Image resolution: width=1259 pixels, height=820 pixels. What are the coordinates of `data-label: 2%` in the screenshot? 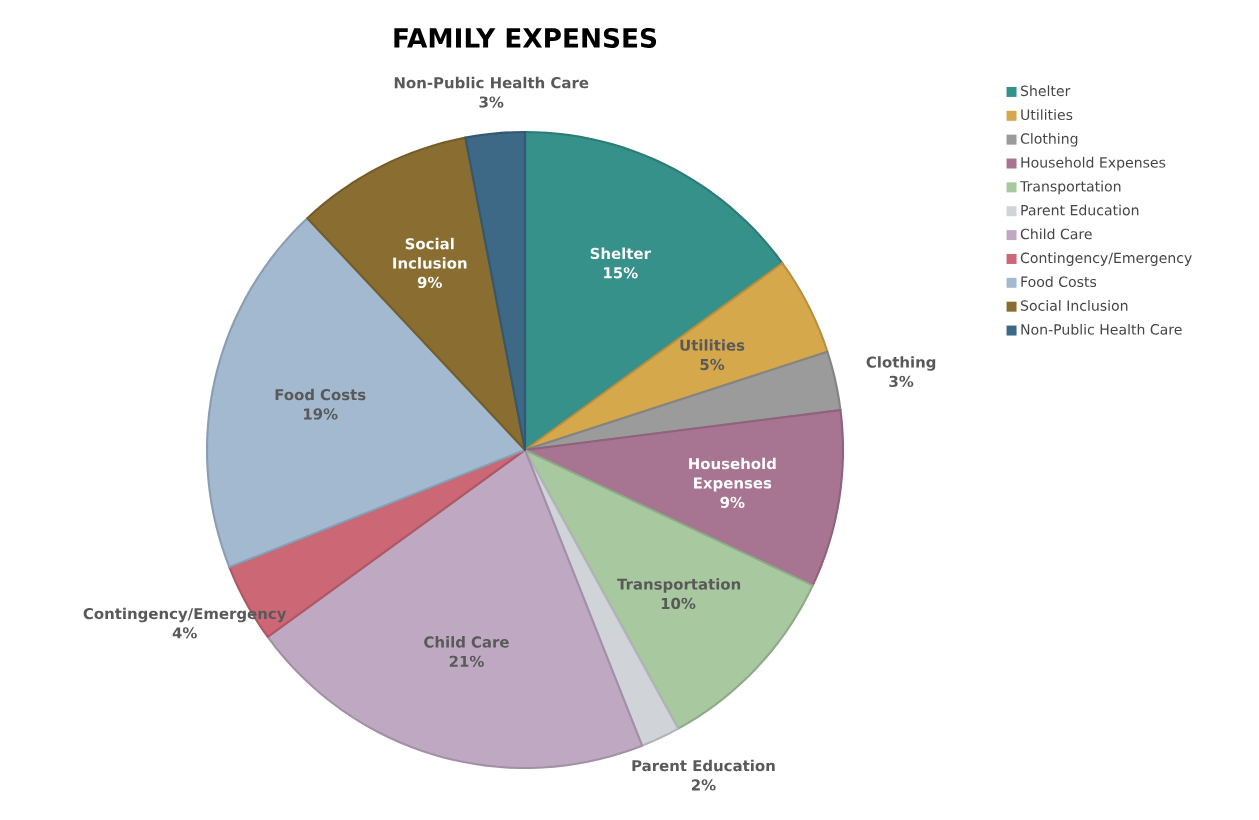 It's located at (703, 785).